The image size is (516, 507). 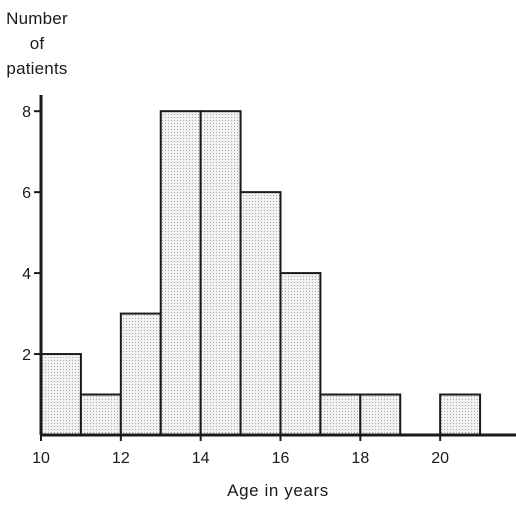 What do you see at coordinates (26, 193) in the screenshot?
I see `y-tick-label-6: 6` at bounding box center [26, 193].